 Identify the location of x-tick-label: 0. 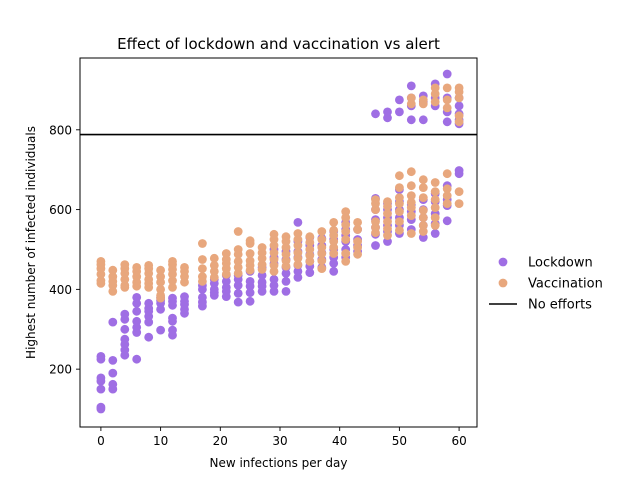
(101, 441).